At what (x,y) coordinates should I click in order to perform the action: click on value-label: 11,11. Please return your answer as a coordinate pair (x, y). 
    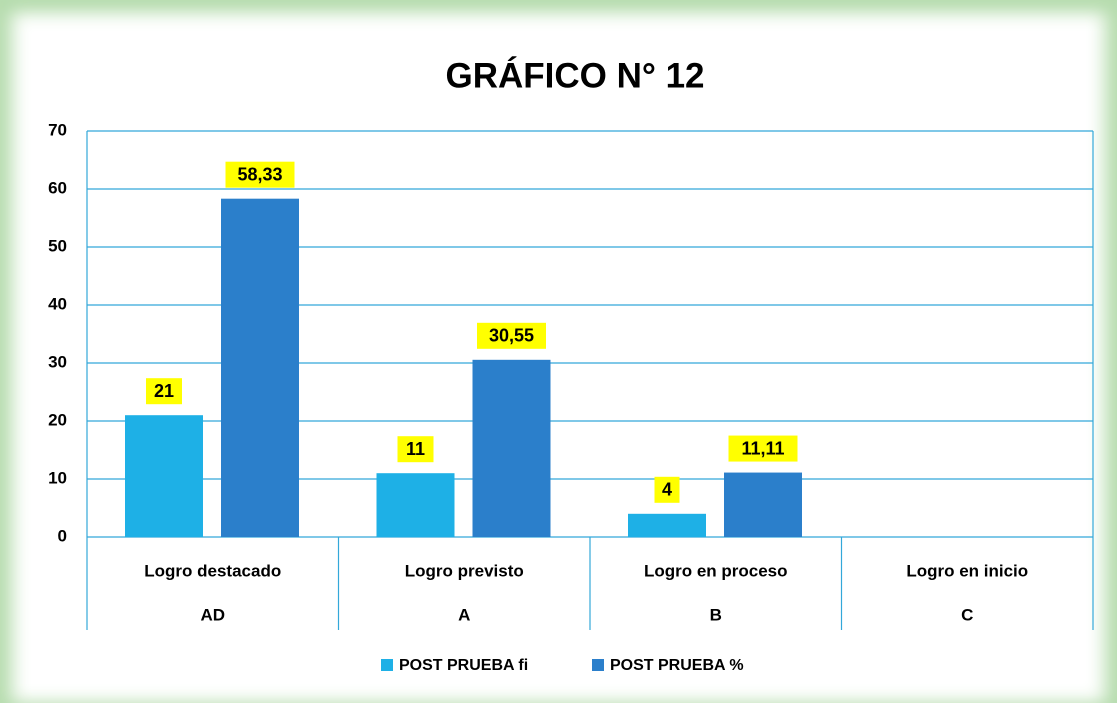
    Looking at the image, I should click on (762, 448).